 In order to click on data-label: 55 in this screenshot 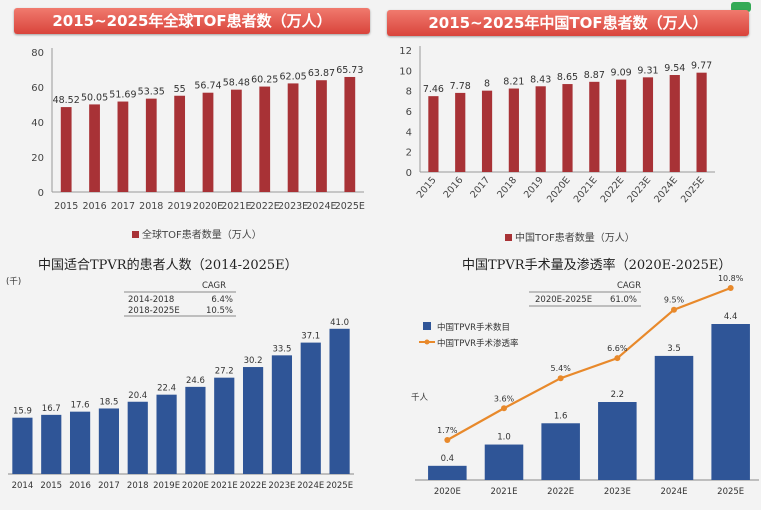, I will do `click(180, 89)`.